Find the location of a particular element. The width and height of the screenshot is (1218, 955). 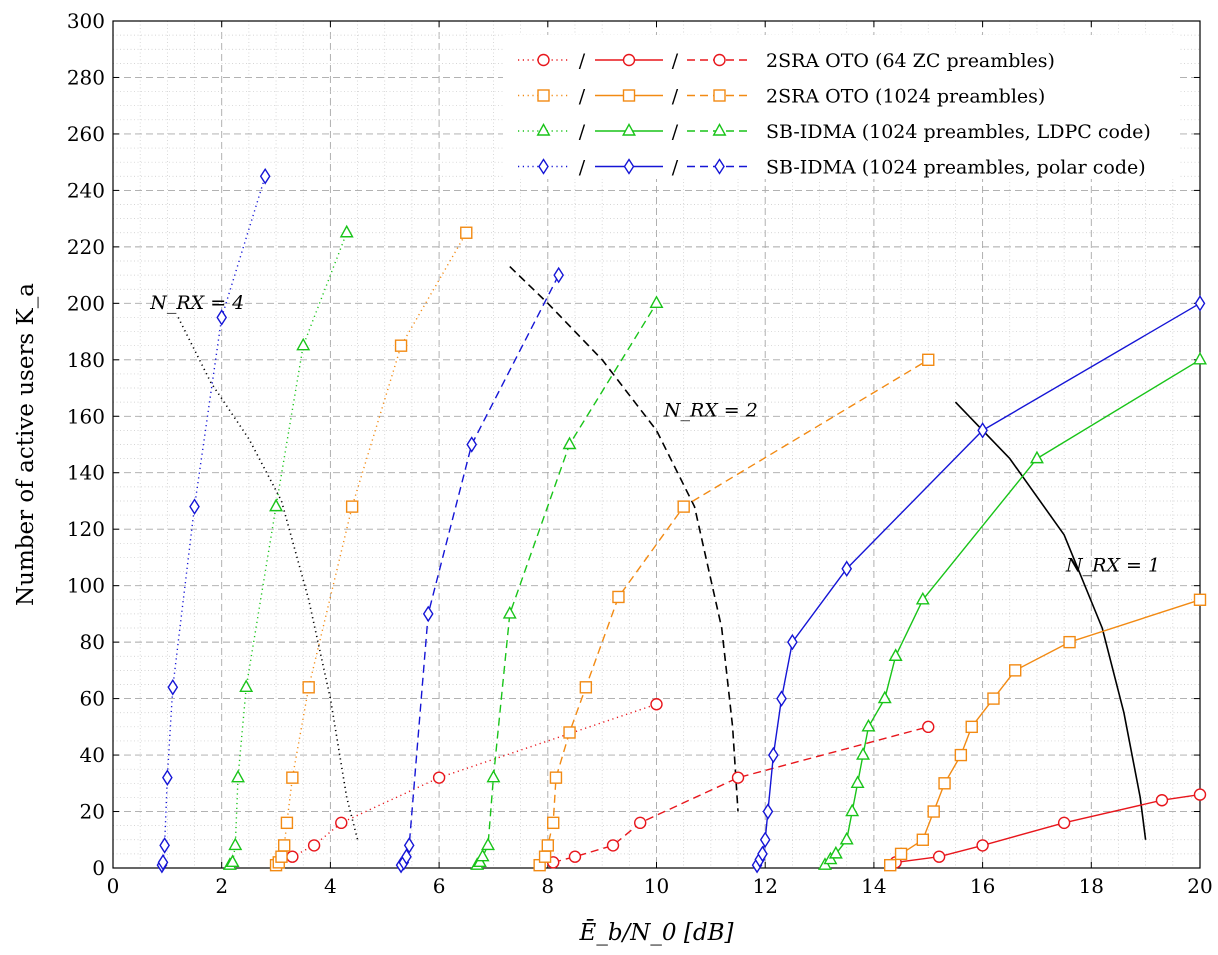

boundary-label: N_RX = 4 is located at coordinates (196, 303).